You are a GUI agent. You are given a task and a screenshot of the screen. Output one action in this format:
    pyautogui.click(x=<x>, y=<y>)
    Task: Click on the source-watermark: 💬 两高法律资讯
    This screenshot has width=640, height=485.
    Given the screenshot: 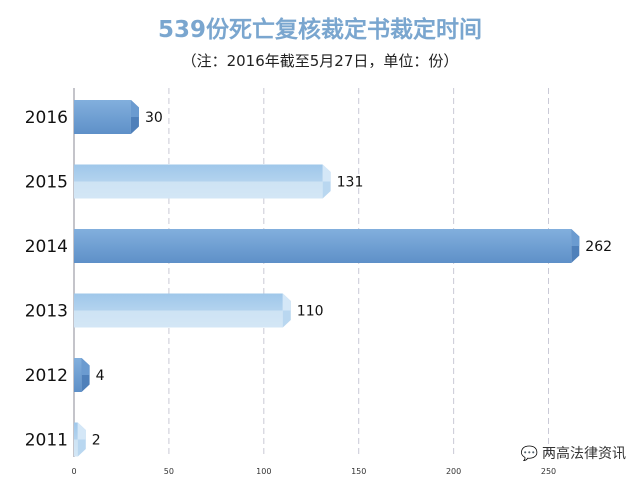 What is the action you would take?
    pyautogui.click(x=573, y=453)
    